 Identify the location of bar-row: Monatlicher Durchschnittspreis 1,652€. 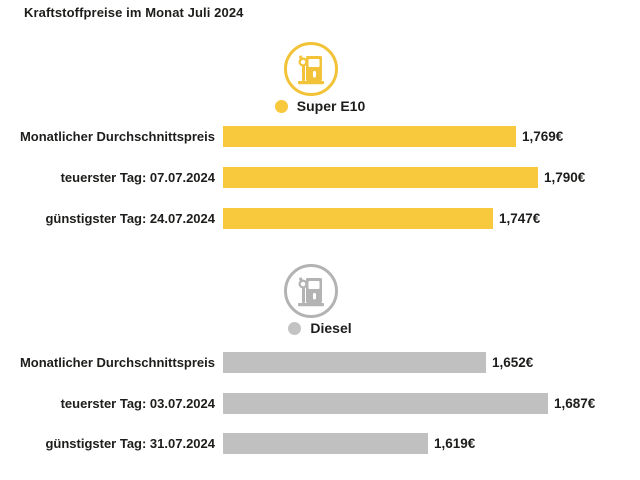
(320, 362).